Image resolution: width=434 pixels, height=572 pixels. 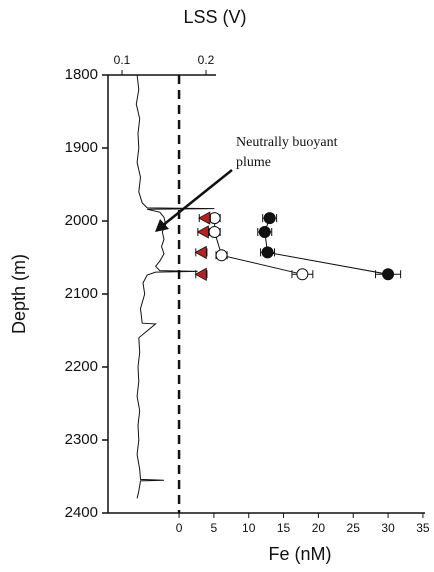 What do you see at coordinates (253, 162) in the screenshot?
I see `annotation: plume` at bounding box center [253, 162].